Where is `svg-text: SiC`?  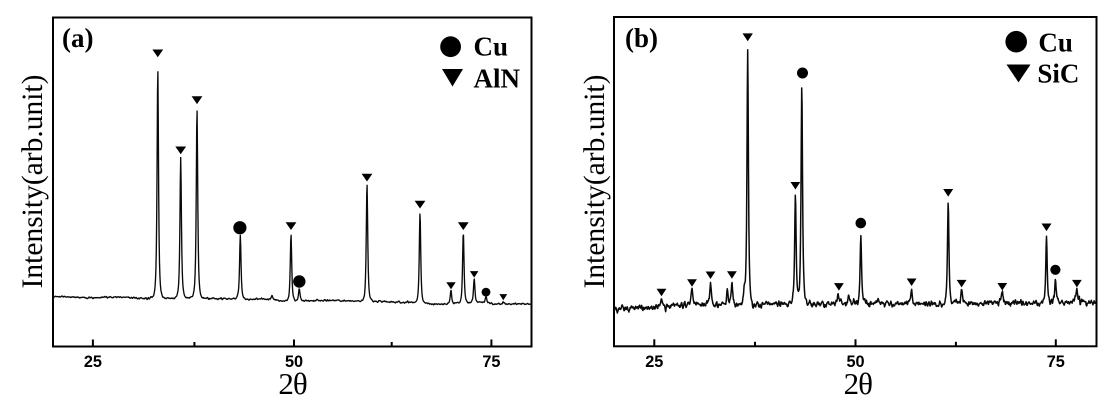
svg-text: SiC is located at coordinates (1058, 73).